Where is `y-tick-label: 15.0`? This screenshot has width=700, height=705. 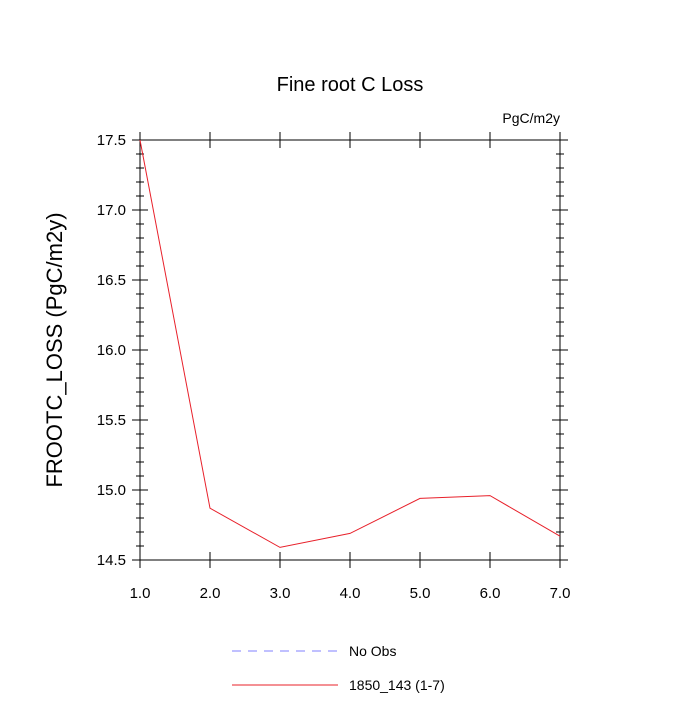 y-tick-label: 15.0 is located at coordinates (111, 490).